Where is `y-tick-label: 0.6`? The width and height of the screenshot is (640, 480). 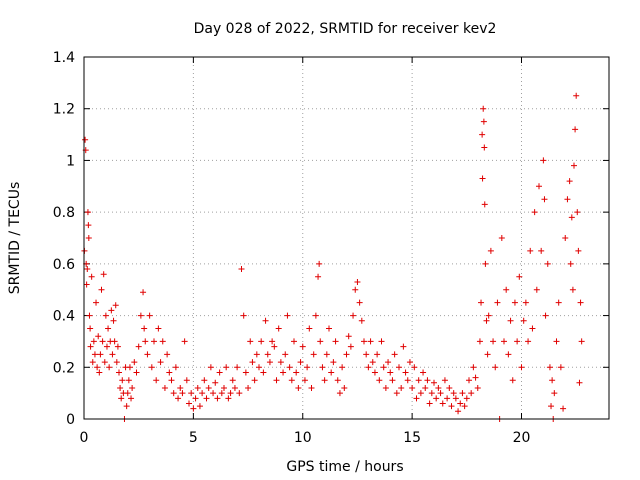 y-tick-label: 0.6 is located at coordinates (64, 265).